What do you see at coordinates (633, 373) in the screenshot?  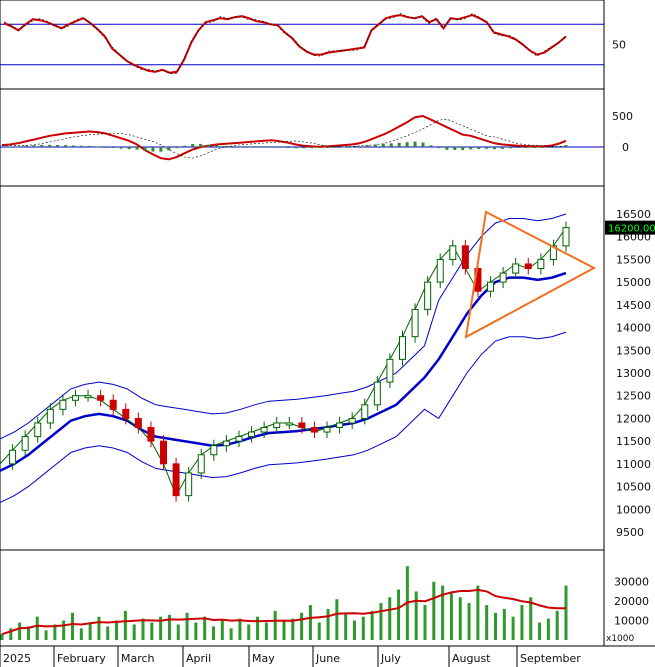 I see `price-tick-label-7: 13000` at bounding box center [633, 373].